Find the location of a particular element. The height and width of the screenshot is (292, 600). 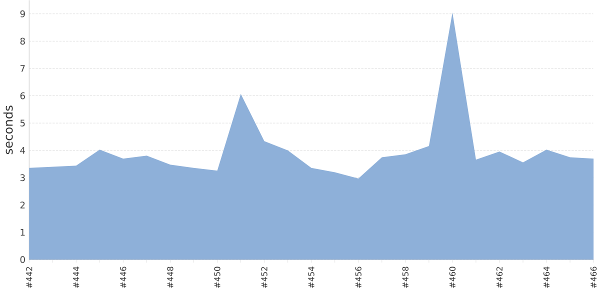

y-tick-label: 2 is located at coordinates (22, 205).